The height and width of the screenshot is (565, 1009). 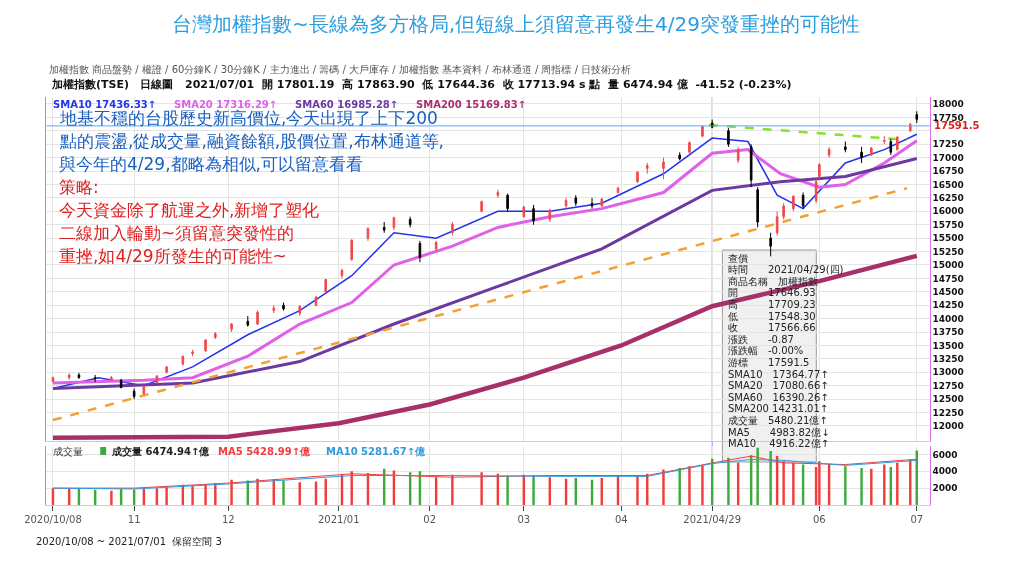 What do you see at coordinates (53, 519) in the screenshot?
I see `x-tick-label: 2020/10/08` at bounding box center [53, 519].